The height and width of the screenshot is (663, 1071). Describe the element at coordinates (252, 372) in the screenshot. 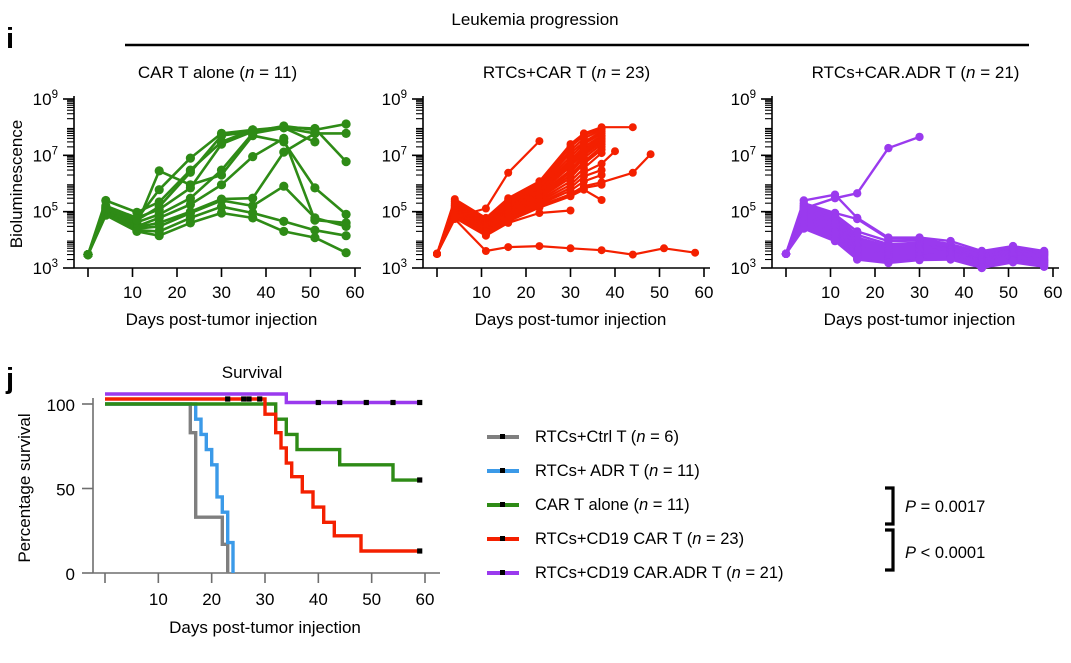

I see `survival-title: Survival` at that location.